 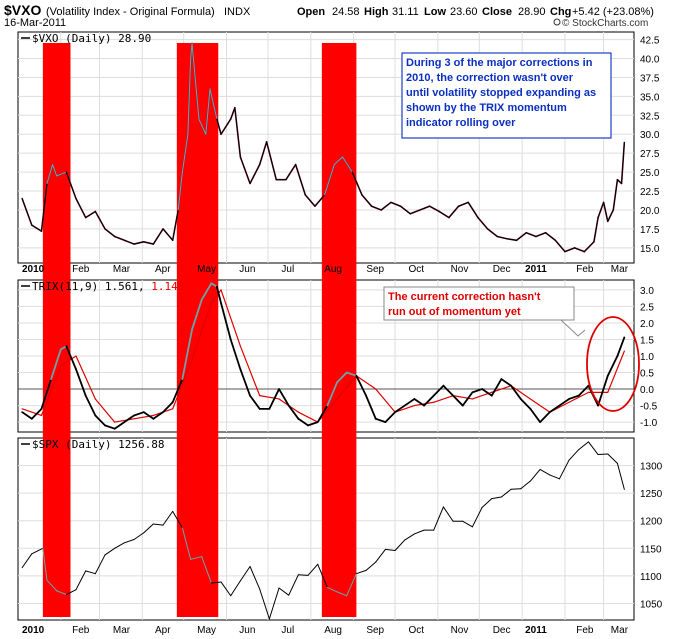 What do you see at coordinates (91, 38) in the screenshot?
I see `vxo-legend-text: $VXO (Daily) 28.90` at bounding box center [91, 38].